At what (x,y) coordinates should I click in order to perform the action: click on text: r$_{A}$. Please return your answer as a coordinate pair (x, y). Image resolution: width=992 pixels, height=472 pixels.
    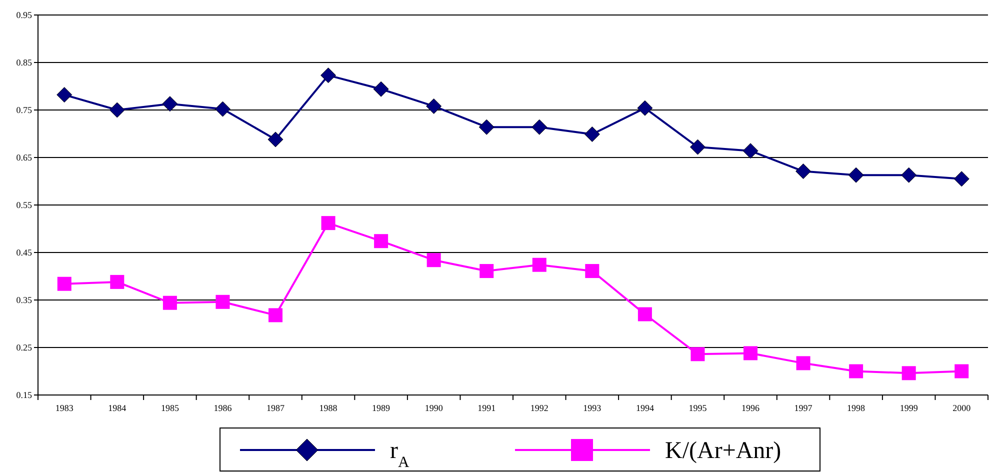
    Looking at the image, I should click on (400, 454).